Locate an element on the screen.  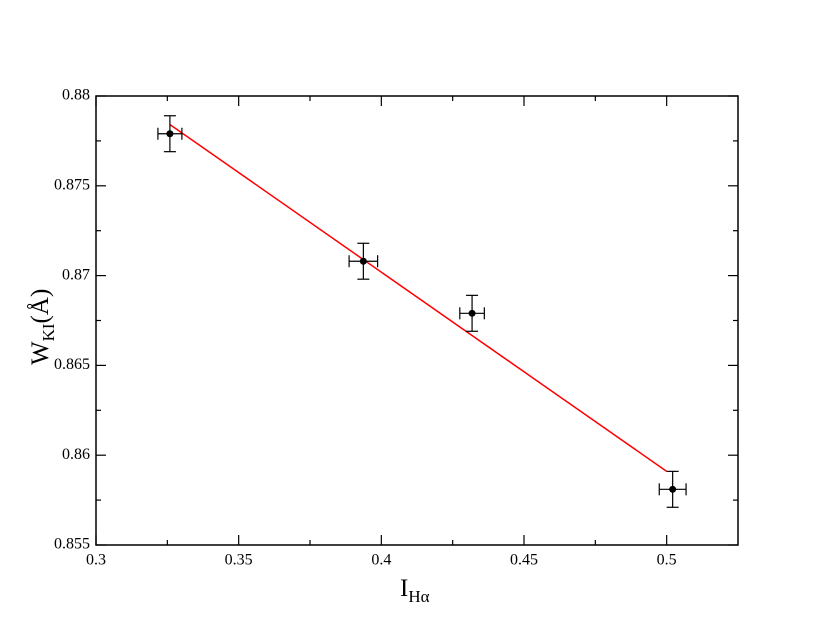
y-label-main: W is located at coordinates (40, 353).